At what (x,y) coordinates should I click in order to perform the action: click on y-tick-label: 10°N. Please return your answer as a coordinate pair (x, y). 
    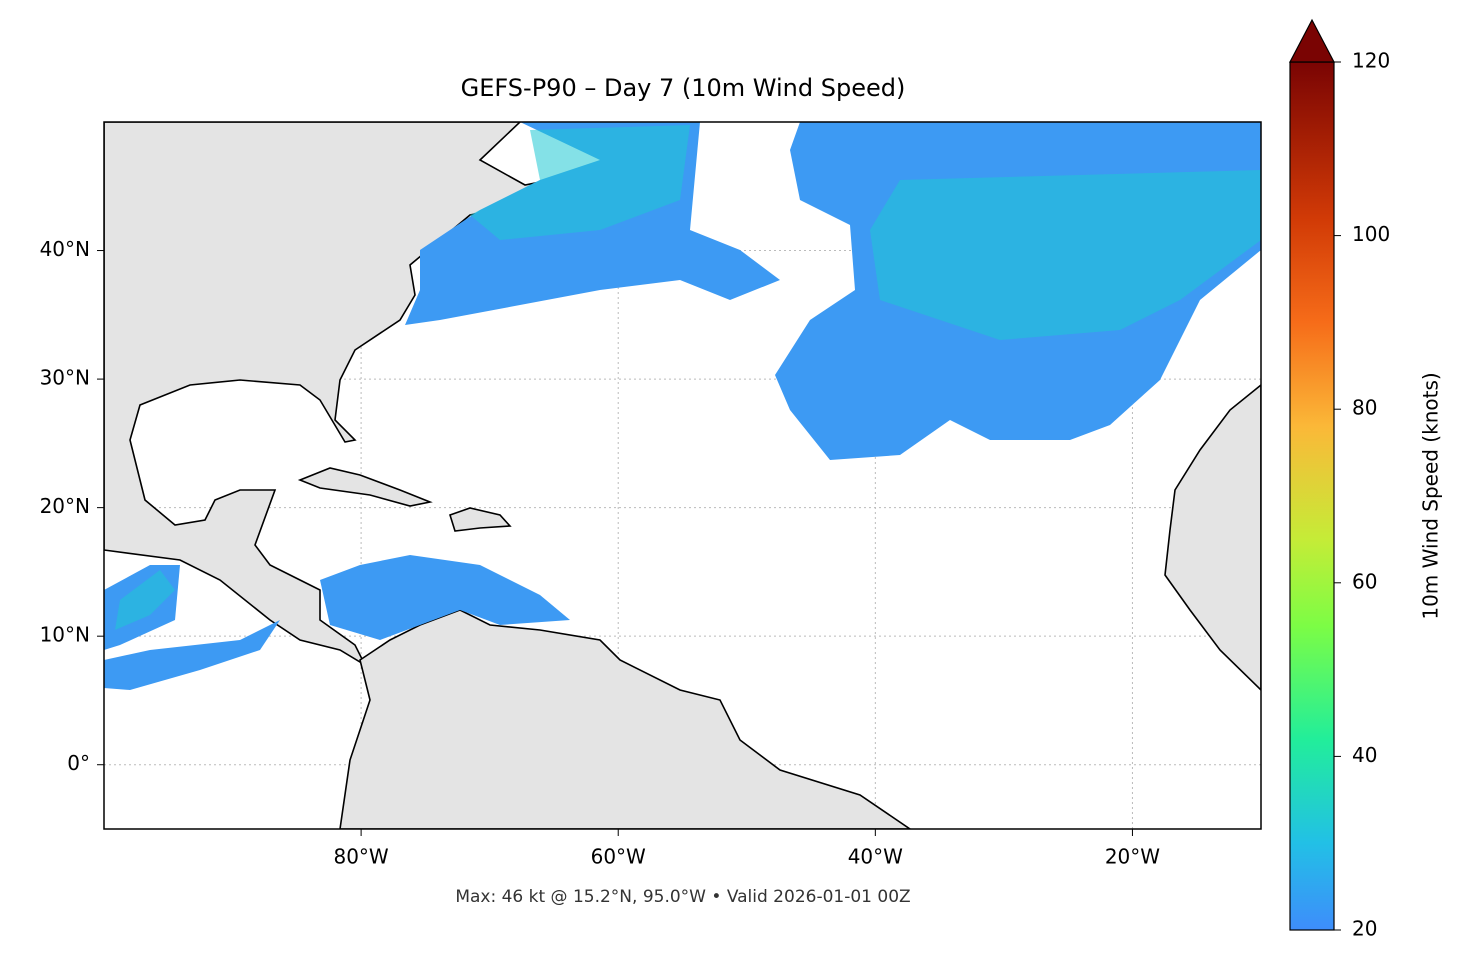
    Looking at the image, I should click on (65, 635).